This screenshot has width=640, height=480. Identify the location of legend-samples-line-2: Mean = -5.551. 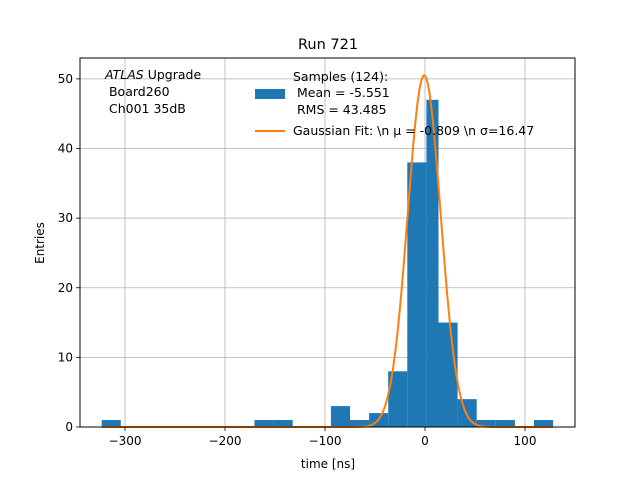
(341, 92).